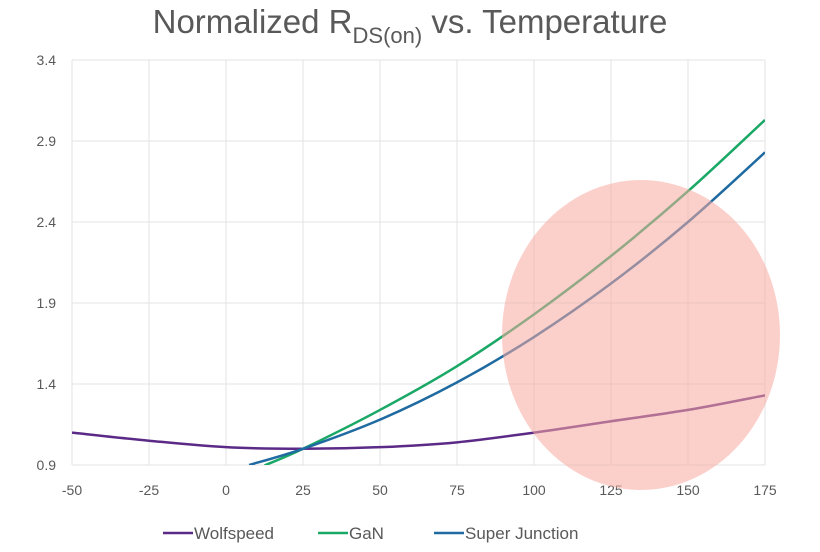 The image size is (820, 552). Describe the element at coordinates (47, 303) in the screenshot. I see `y-tick-label: 1.9` at that location.